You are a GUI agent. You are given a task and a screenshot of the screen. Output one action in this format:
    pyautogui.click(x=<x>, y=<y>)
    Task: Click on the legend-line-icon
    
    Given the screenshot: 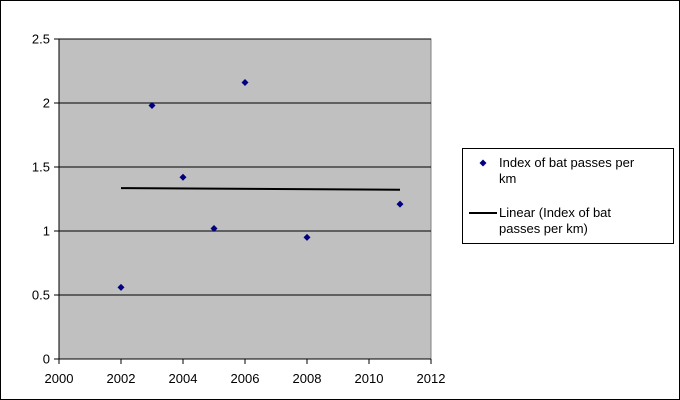 What is the action you would take?
    pyautogui.click(x=483, y=213)
    